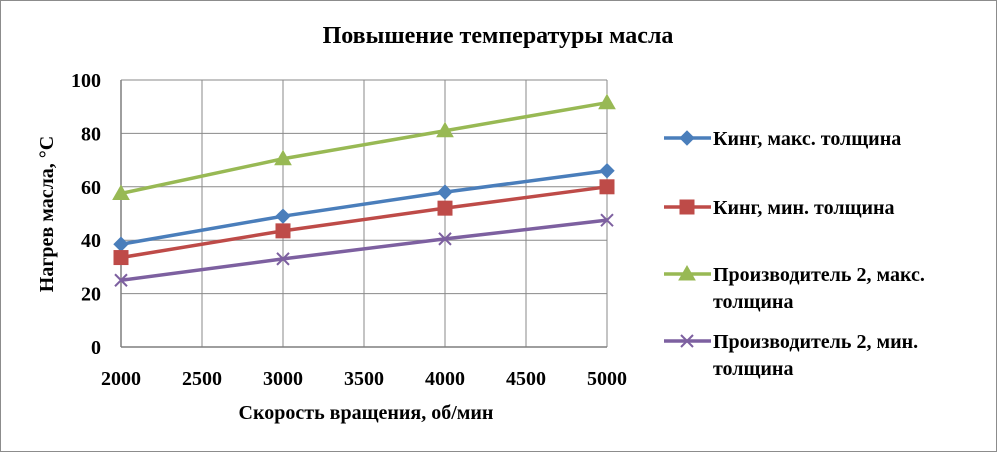 The width and height of the screenshot is (997, 452). I want to click on y-tick-label: 0, so click(96, 348).